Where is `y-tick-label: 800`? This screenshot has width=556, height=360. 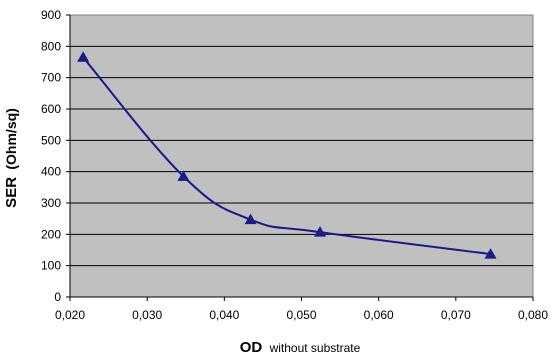 y-tick-label: 800 is located at coordinates (51, 46).